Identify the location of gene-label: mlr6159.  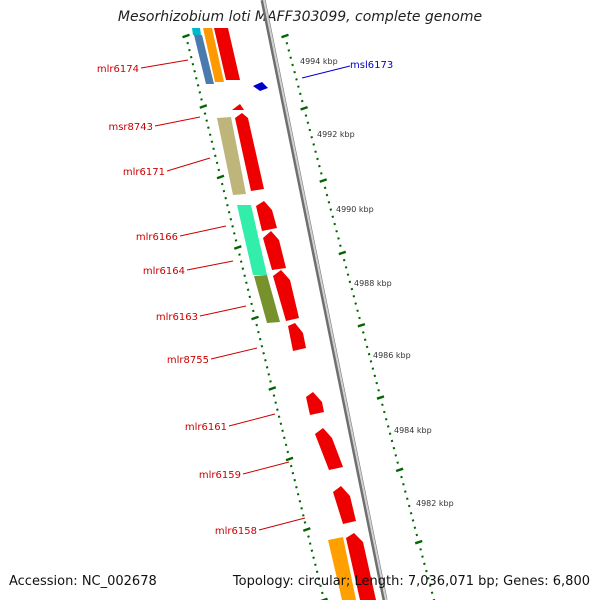
(220, 475).